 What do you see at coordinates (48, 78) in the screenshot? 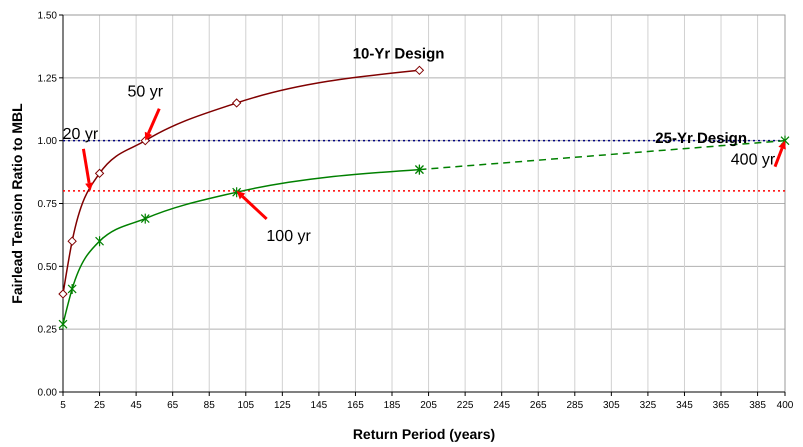
I see `y-tick-label: 1.25` at bounding box center [48, 78].